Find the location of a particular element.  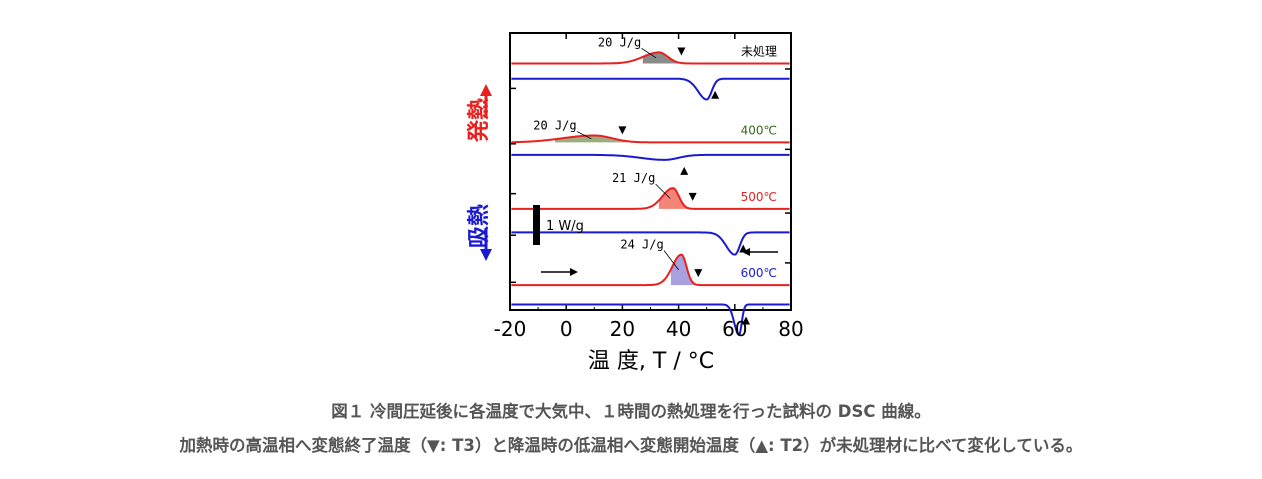

svg-text: 発熱 is located at coordinates (479, 120).